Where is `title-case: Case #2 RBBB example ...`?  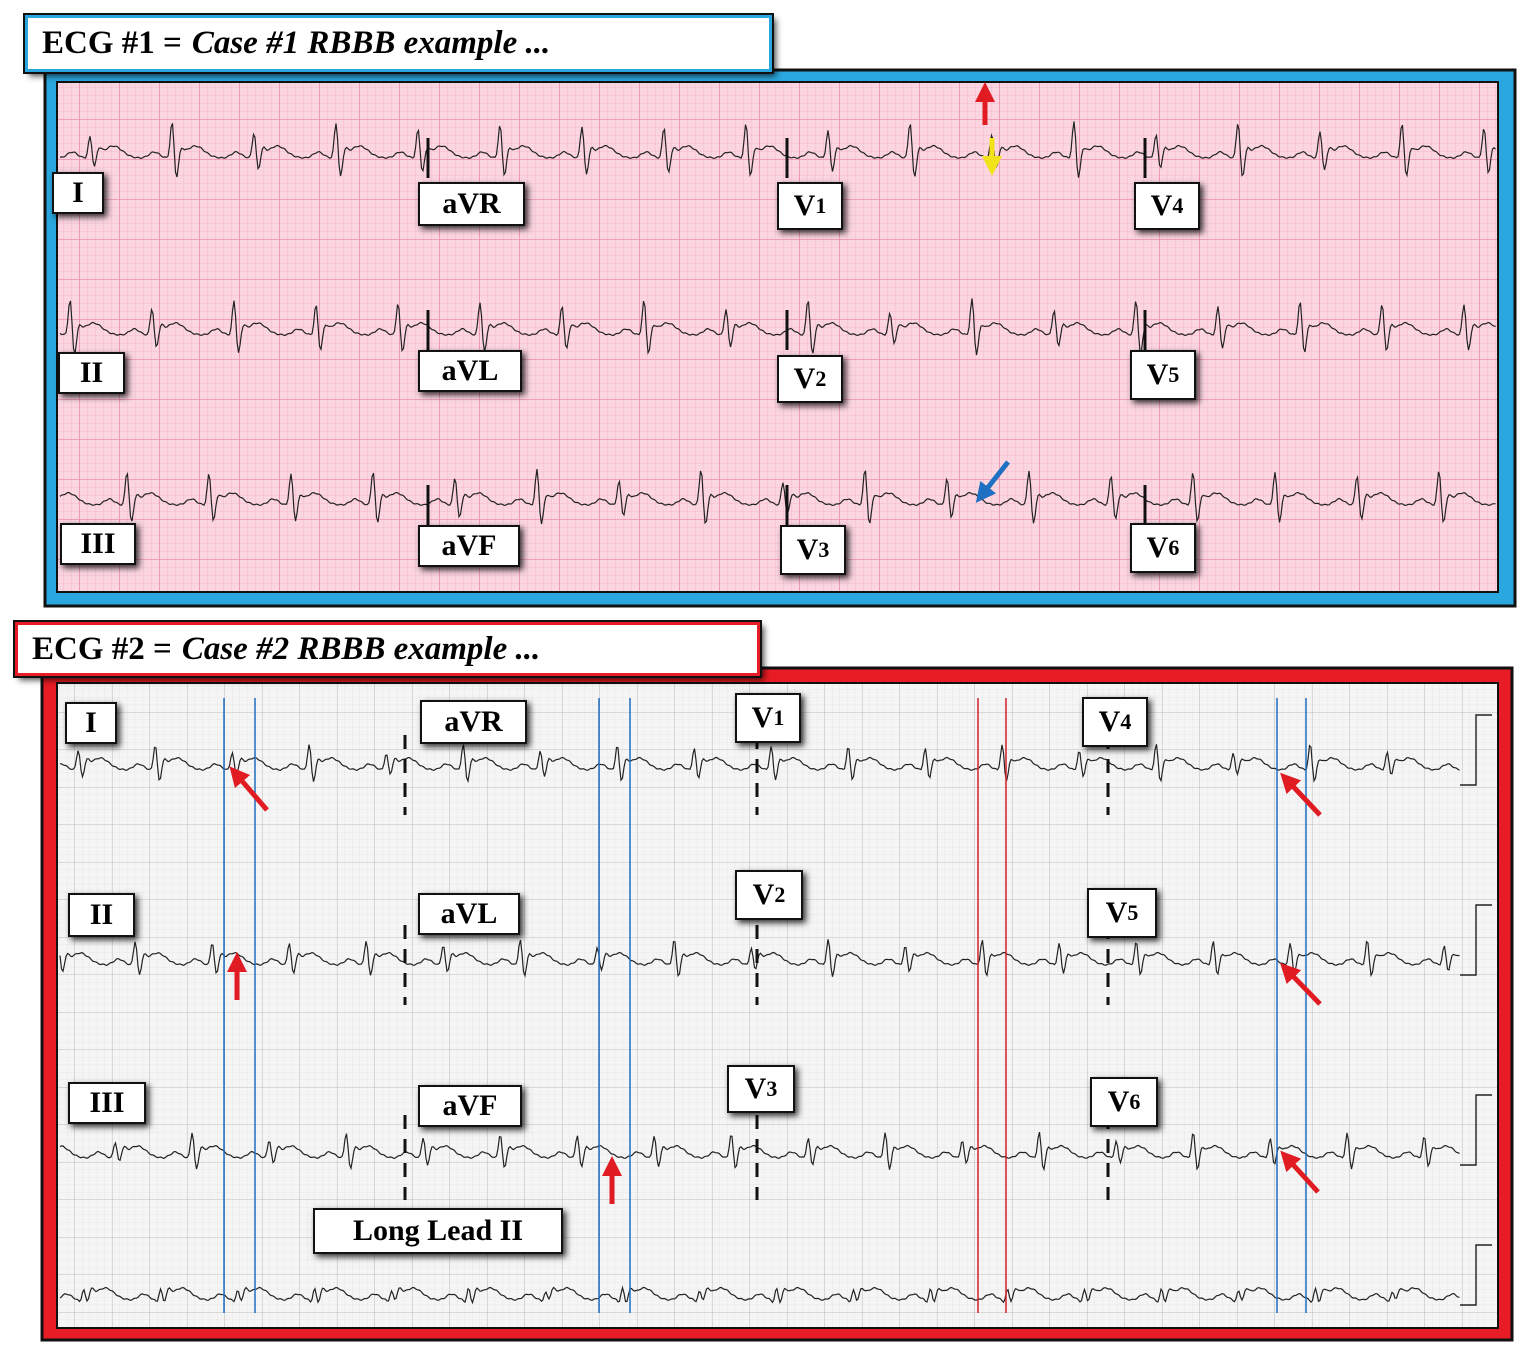 title-case: Case #2 RBBB example ... is located at coordinates (361, 648).